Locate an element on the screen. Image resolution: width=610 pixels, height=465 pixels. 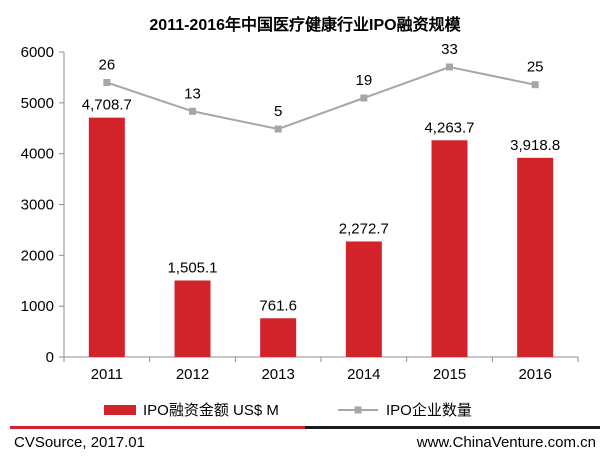
count-value-label: 5 is located at coordinates (278, 111).